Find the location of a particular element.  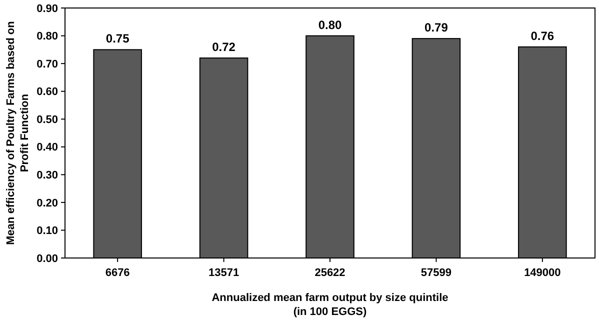

y-tick-label: 0.60 is located at coordinates (47, 92).